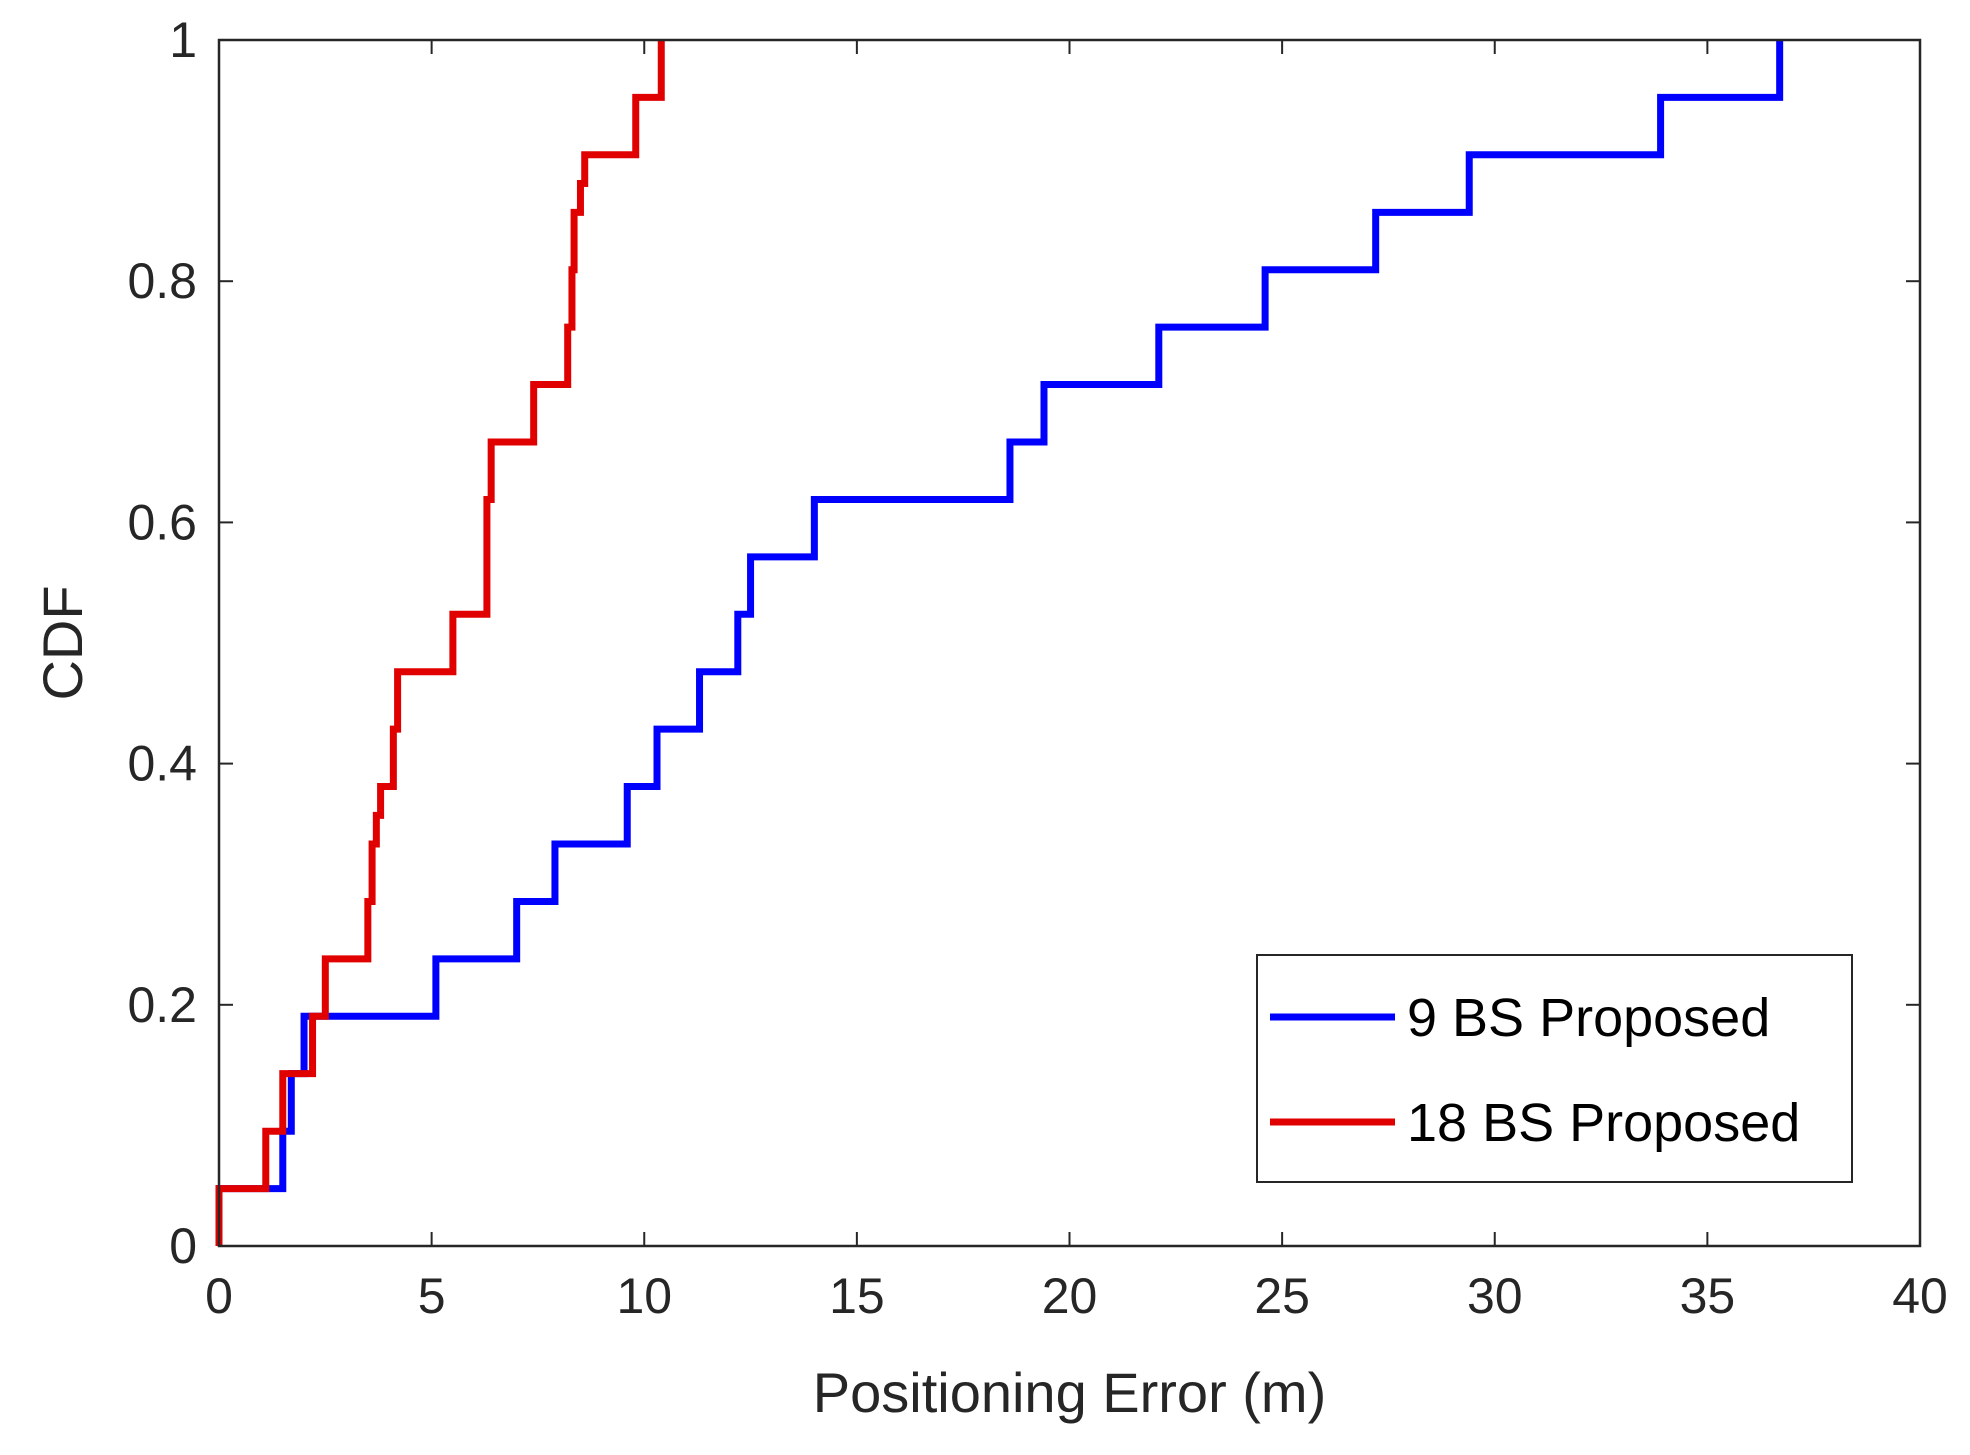 The image size is (1970, 1455). What do you see at coordinates (219, 1296) in the screenshot?
I see `x-tick-label: 0` at bounding box center [219, 1296].